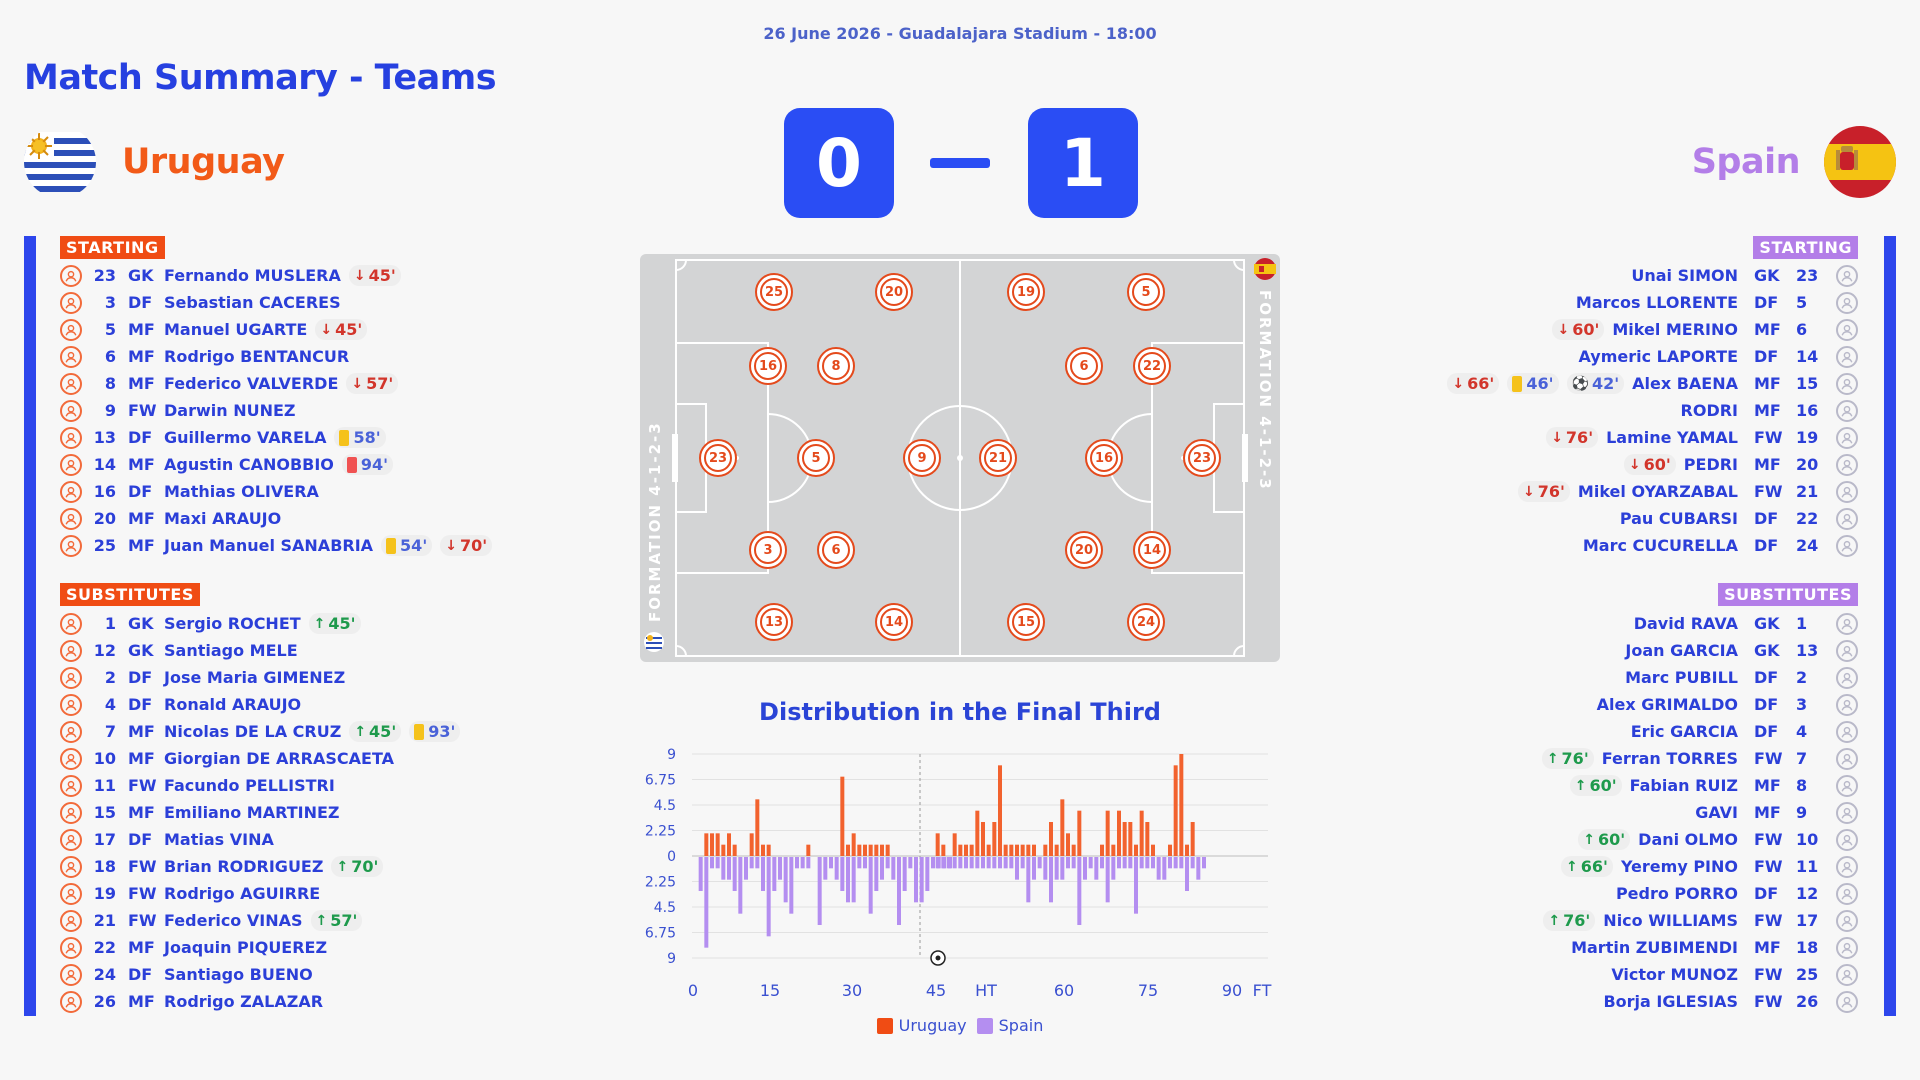  Describe the element at coordinates (1652, 518) in the screenshot. I see `player-row: Pau CUBARSI DF 22` at that location.